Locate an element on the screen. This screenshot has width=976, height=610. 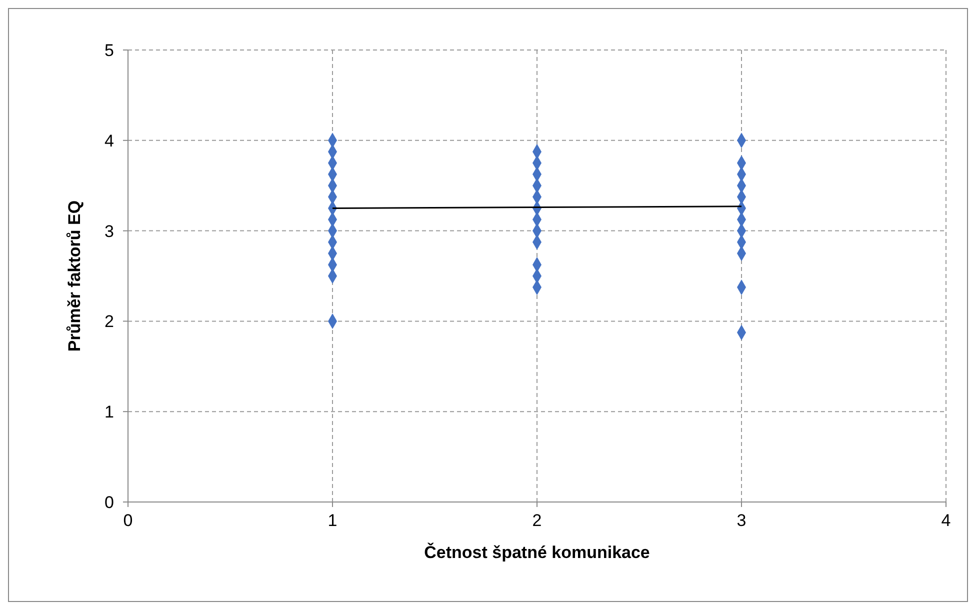
x-tick-label: 3 is located at coordinates (741, 520).